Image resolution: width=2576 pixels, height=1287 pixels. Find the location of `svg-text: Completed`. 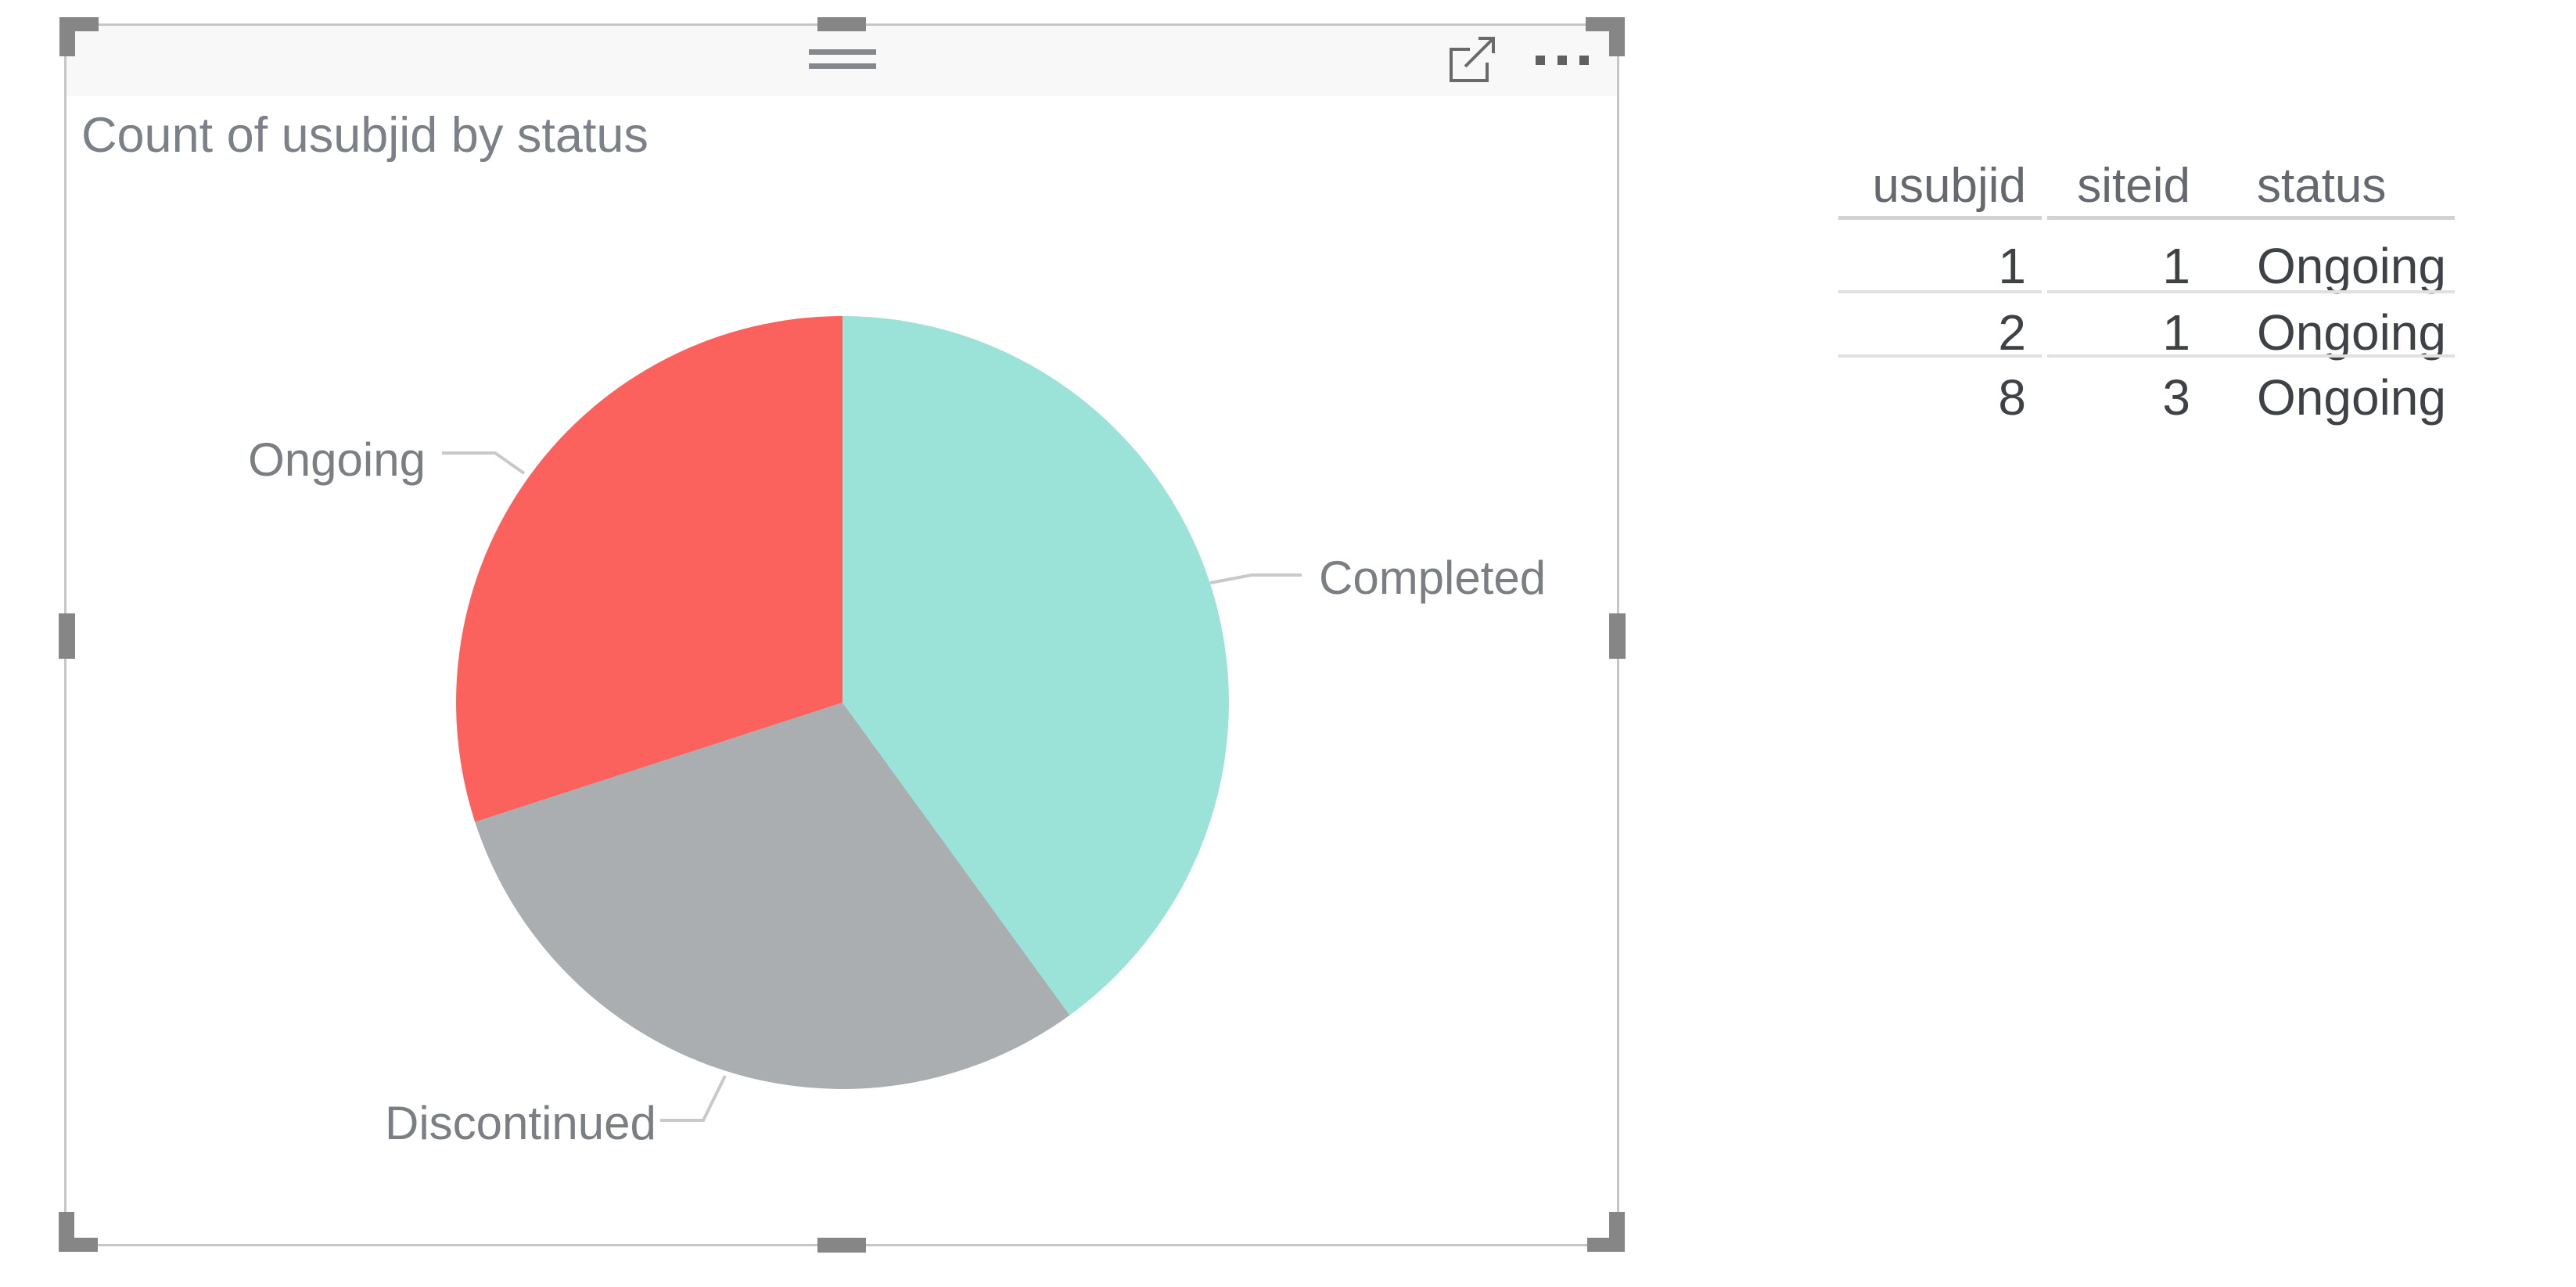

svg-text: Completed is located at coordinates (1432, 578).